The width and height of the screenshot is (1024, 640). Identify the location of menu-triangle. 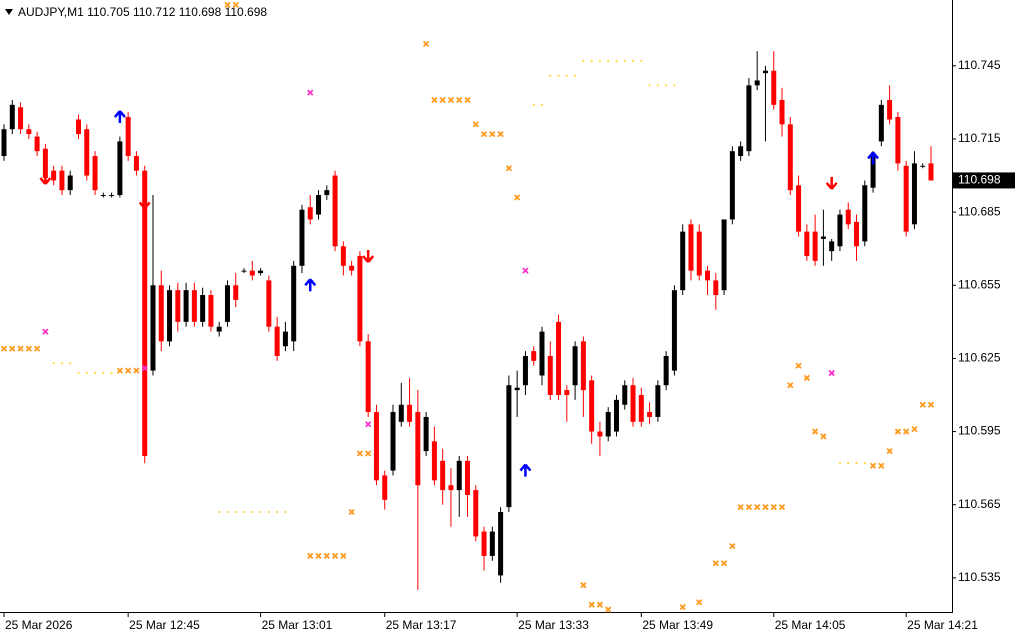
(9, 12).